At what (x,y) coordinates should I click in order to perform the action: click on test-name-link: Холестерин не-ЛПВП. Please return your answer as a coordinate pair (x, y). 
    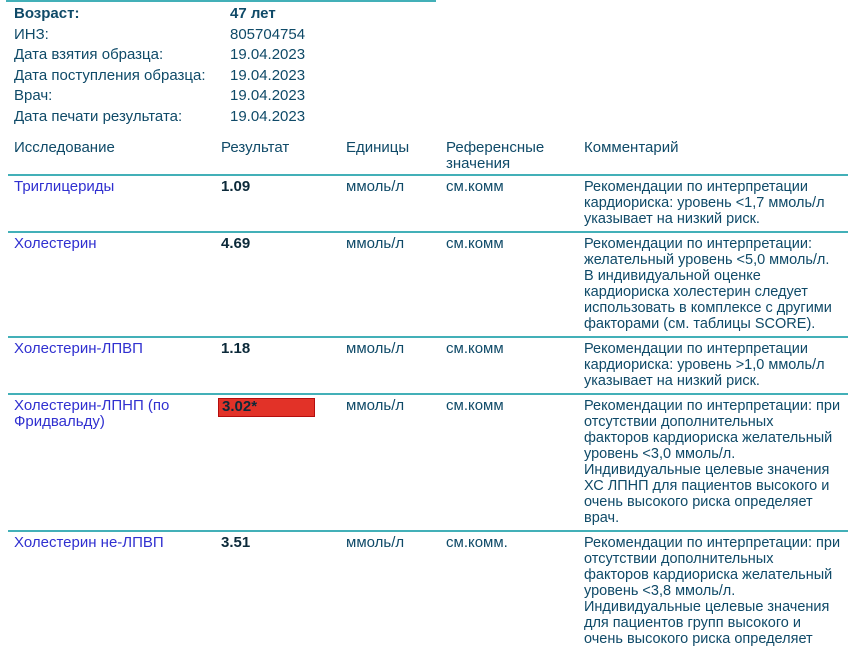
    Looking at the image, I should click on (89, 542).